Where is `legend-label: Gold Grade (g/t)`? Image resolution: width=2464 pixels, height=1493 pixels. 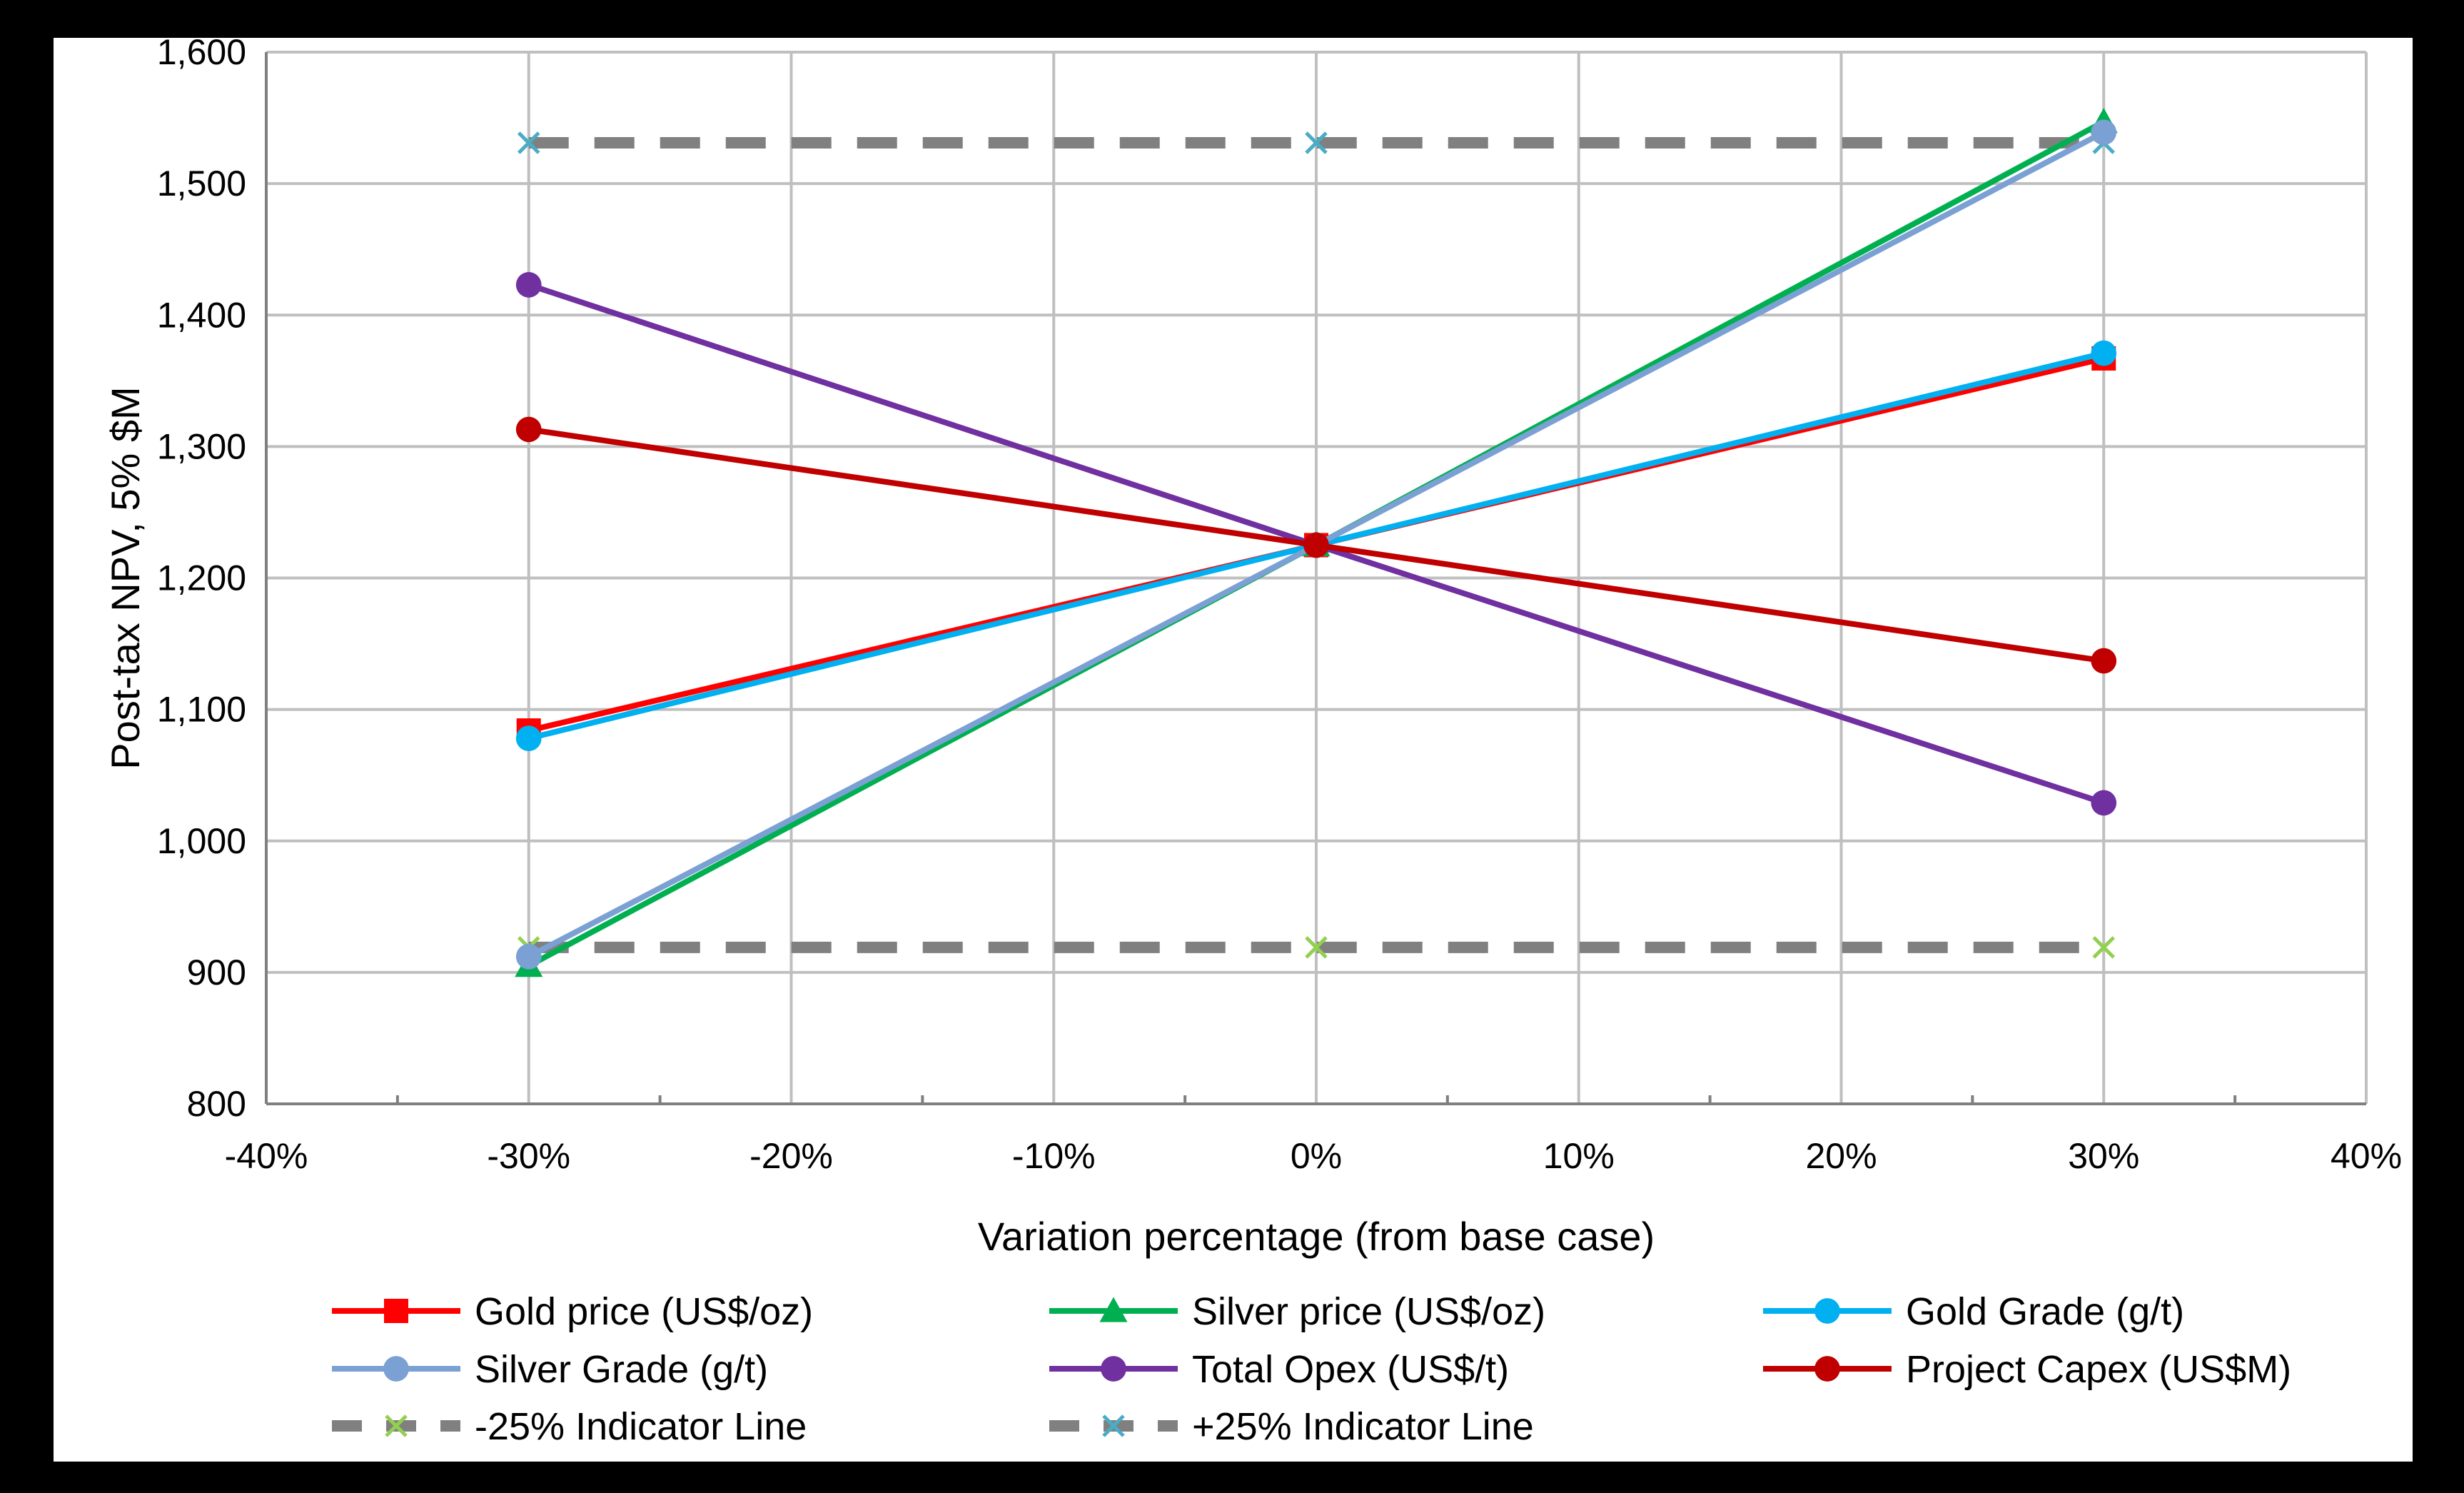
legend-label: Gold Grade (g/t) is located at coordinates (2045, 1311).